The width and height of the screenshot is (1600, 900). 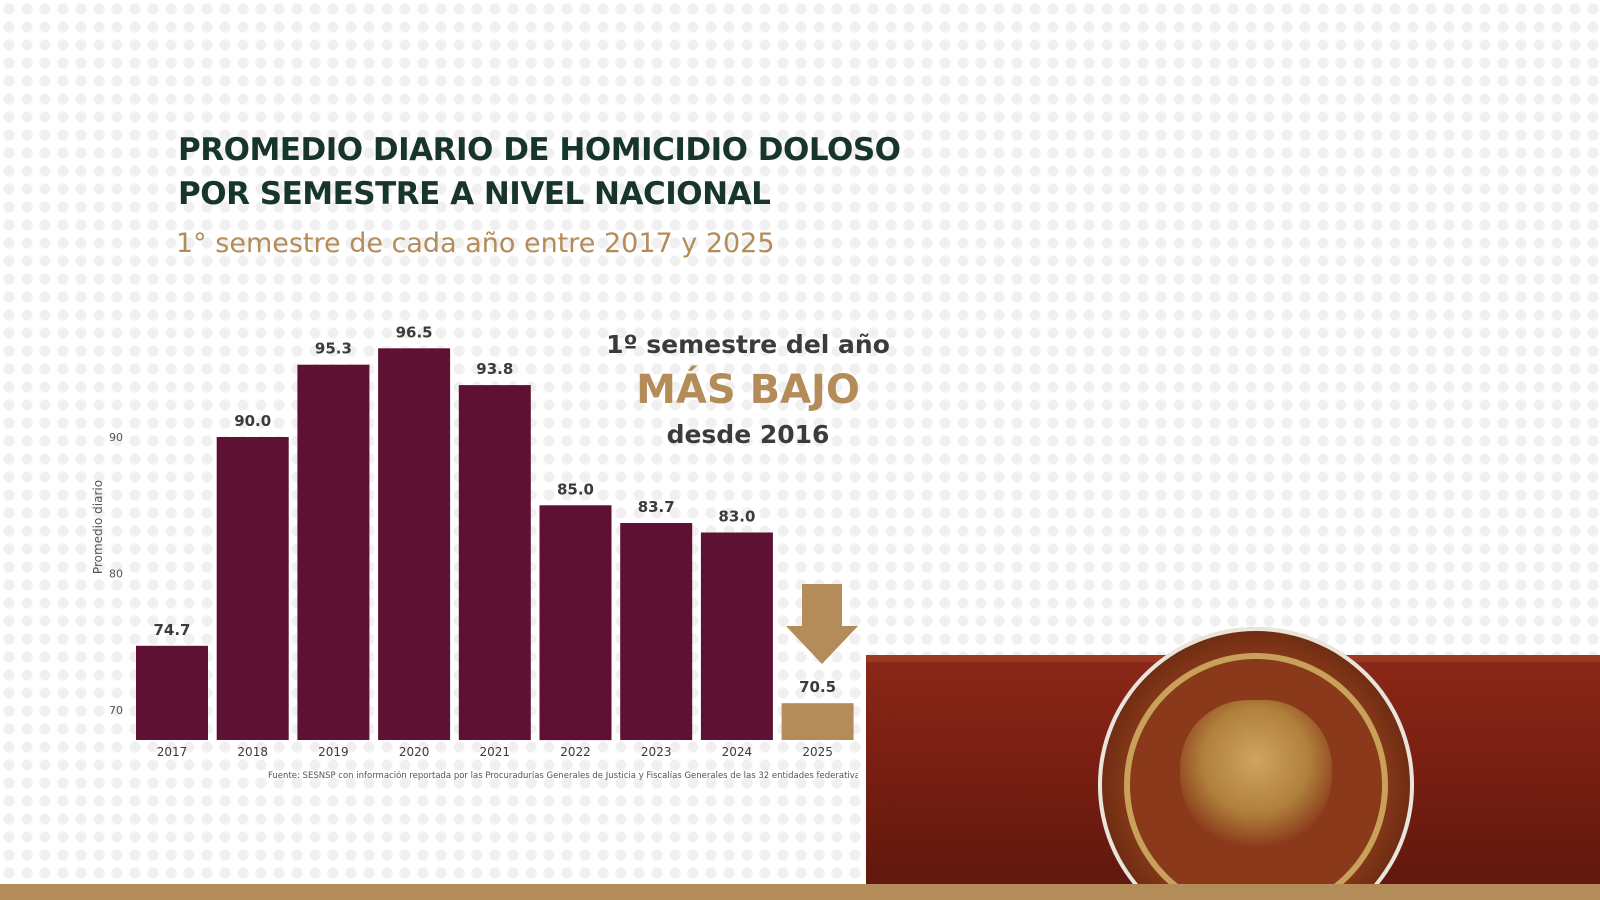 I want to click on bar-2020, so click(x=414, y=544).